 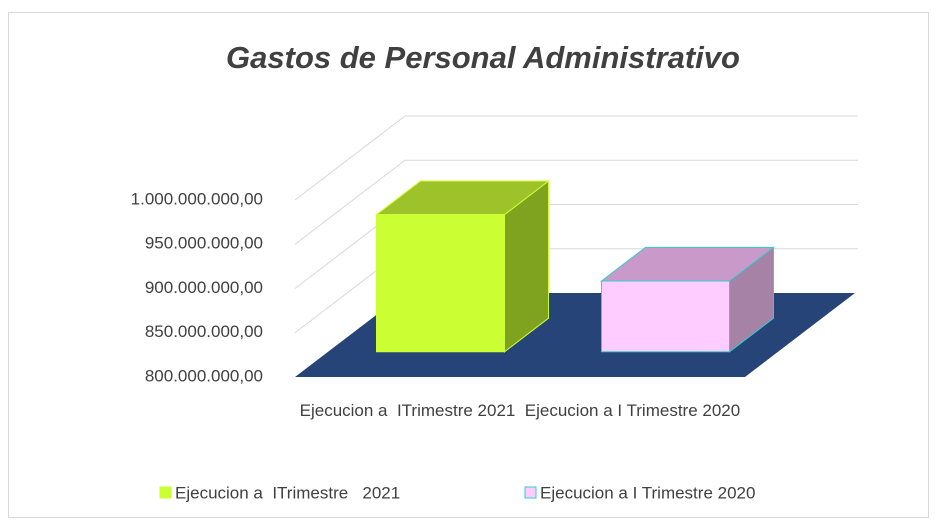 I want to click on chart-title: Gastos de Personal Administrativo, so click(x=483, y=57).